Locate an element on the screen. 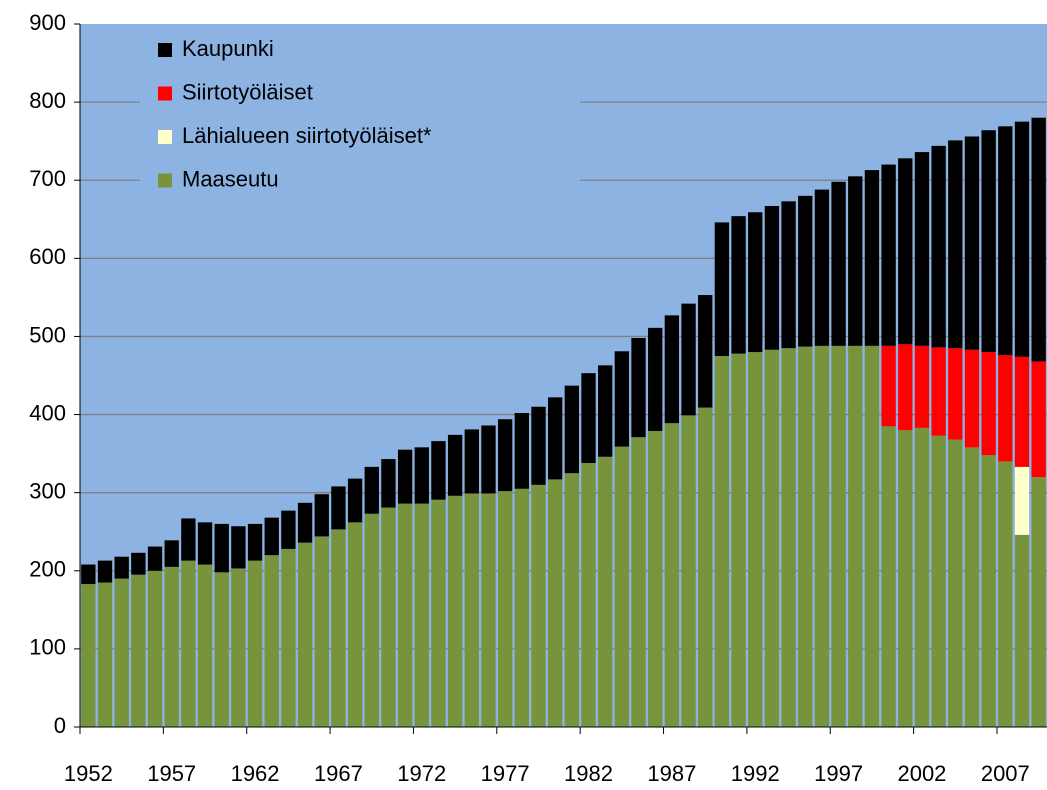  y-tick-label: 700 is located at coordinates (47, 178).